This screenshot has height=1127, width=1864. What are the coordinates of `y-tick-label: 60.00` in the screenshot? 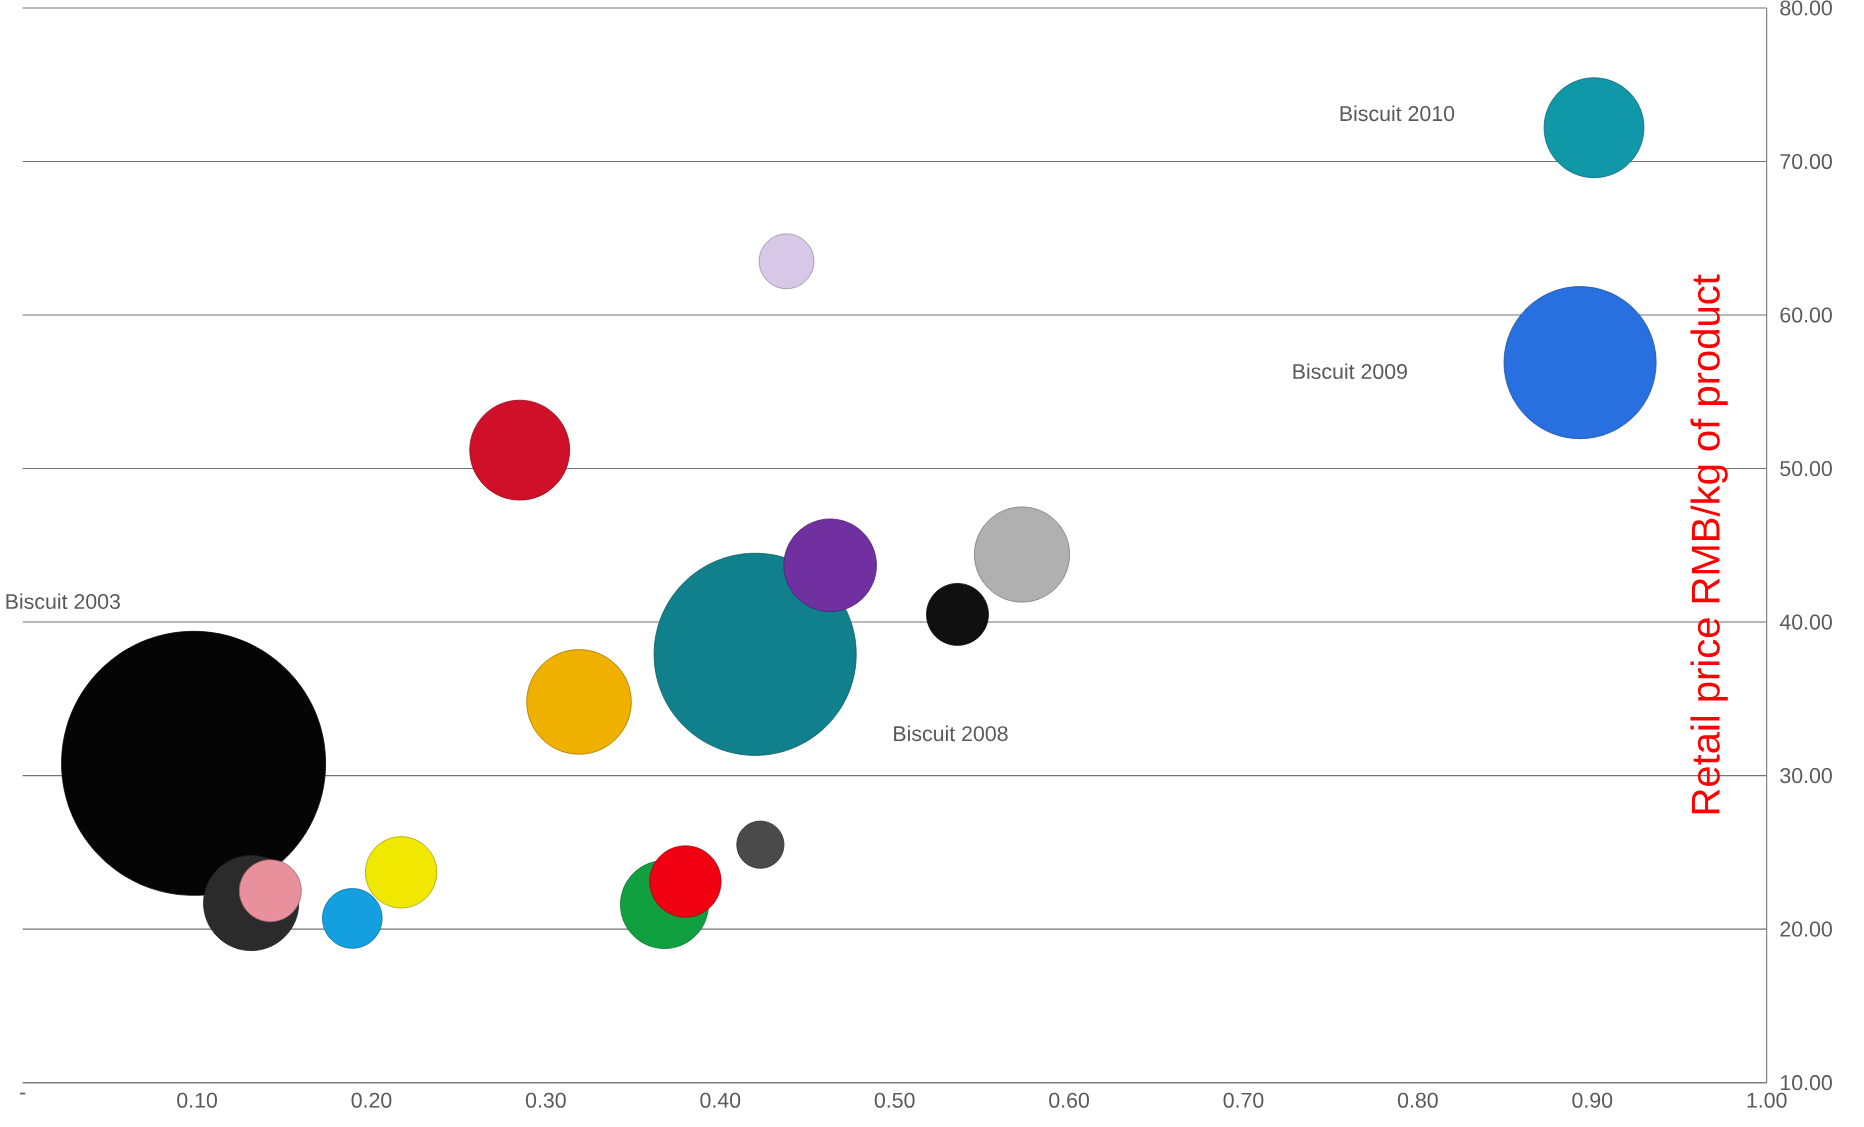 It's located at (1806, 315).